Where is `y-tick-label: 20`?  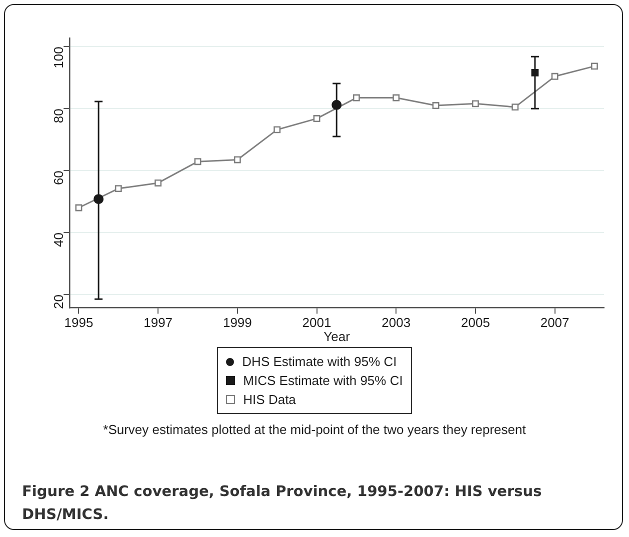 y-tick-label: 20 is located at coordinates (58, 301).